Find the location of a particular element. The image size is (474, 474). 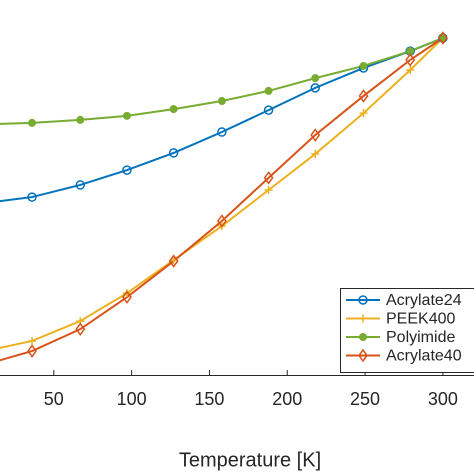

x-tick-label: 50 is located at coordinates (54, 399).